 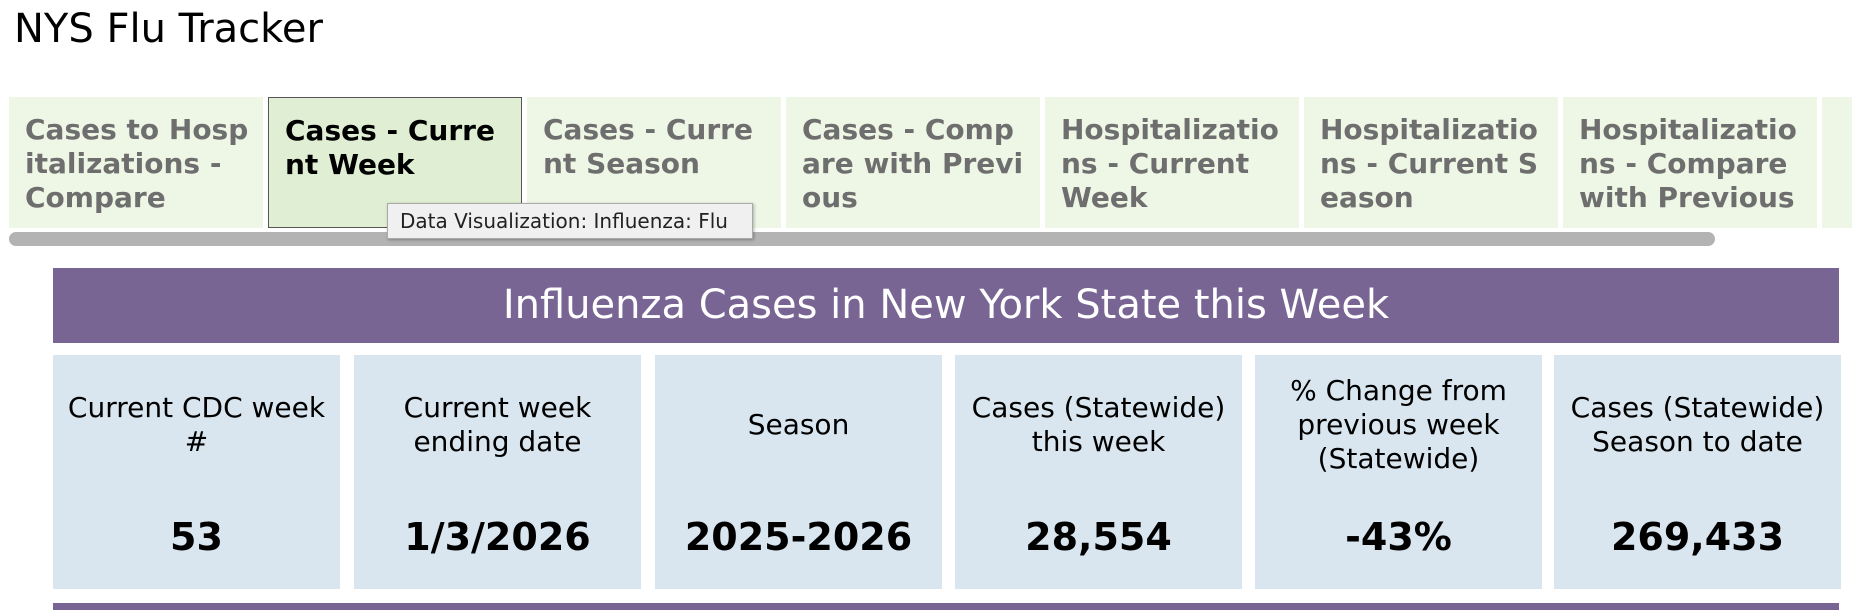 I want to click on tab: Hospitalizations - Current Week, so click(x=1172, y=162).